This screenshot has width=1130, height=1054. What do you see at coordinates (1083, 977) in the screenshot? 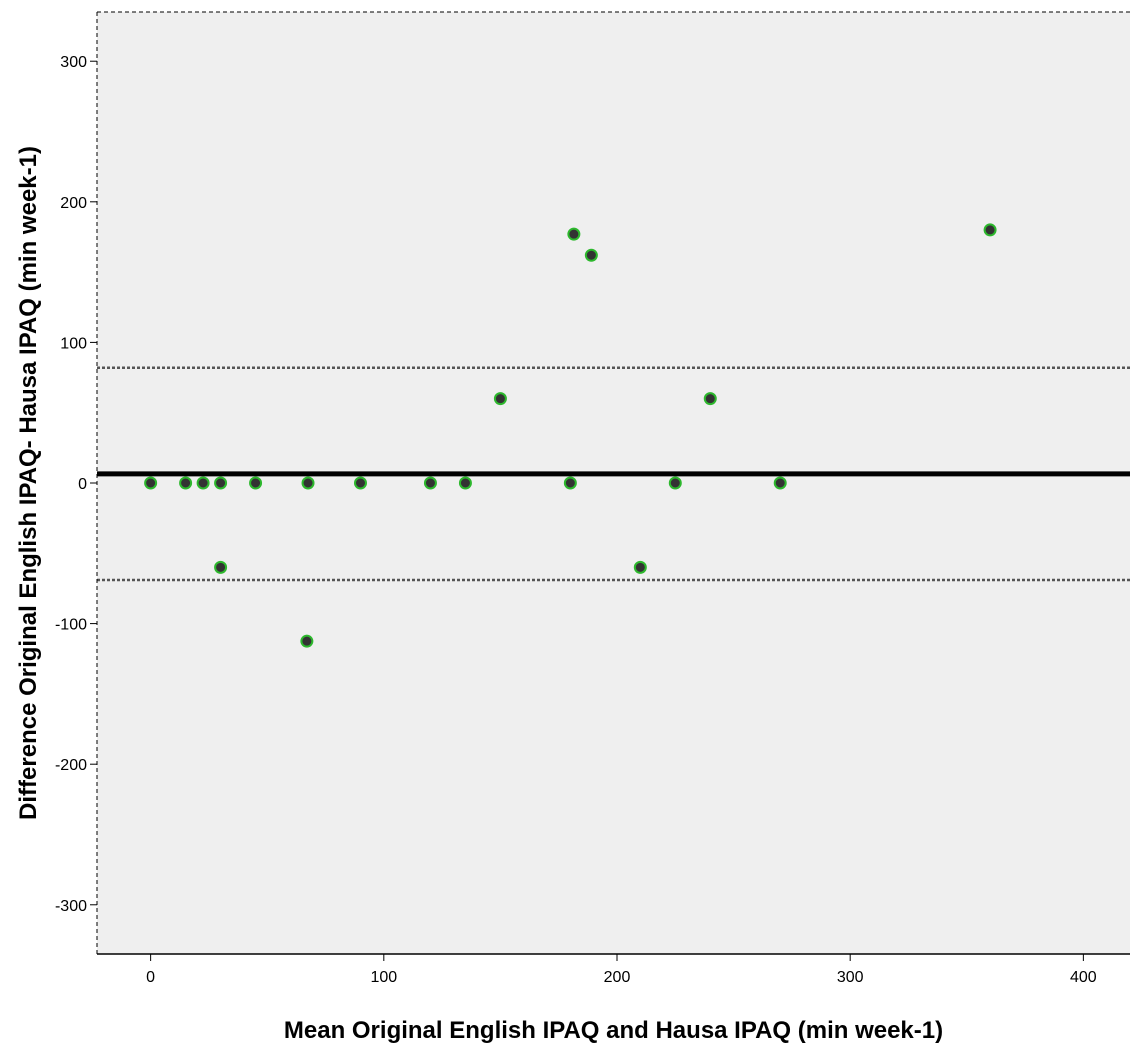
I see `x-tick-label: 400` at bounding box center [1083, 977].